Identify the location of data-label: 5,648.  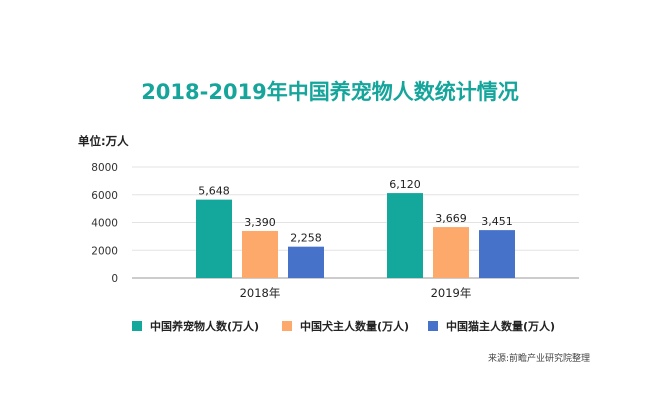
(214, 191).